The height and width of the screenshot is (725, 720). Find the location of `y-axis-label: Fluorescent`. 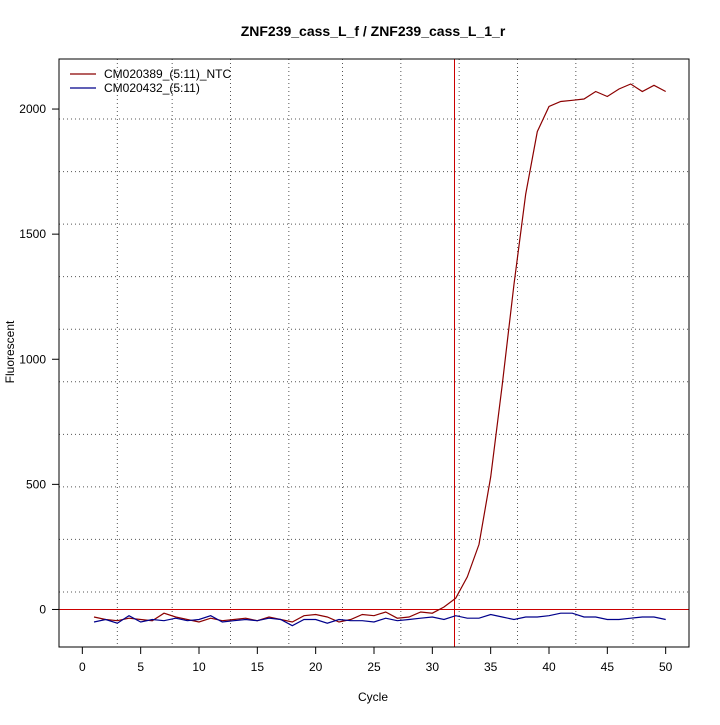

y-axis-label: Fluorescent is located at coordinates (10, 351).